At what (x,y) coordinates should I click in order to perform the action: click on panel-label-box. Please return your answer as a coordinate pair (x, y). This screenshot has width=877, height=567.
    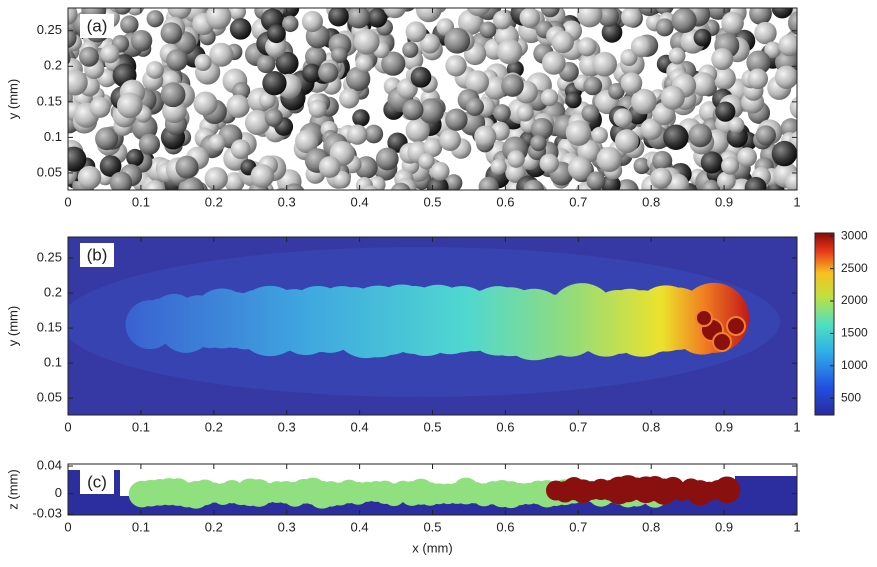
    Looking at the image, I should click on (97, 255).